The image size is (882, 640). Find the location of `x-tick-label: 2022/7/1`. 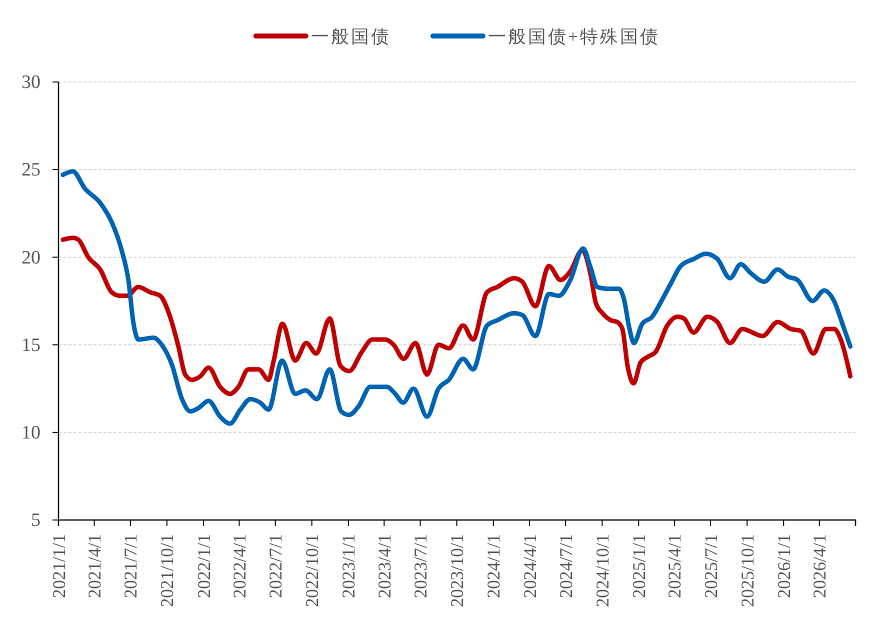

x-tick-label: 2022/7/1 is located at coordinates (276, 566).